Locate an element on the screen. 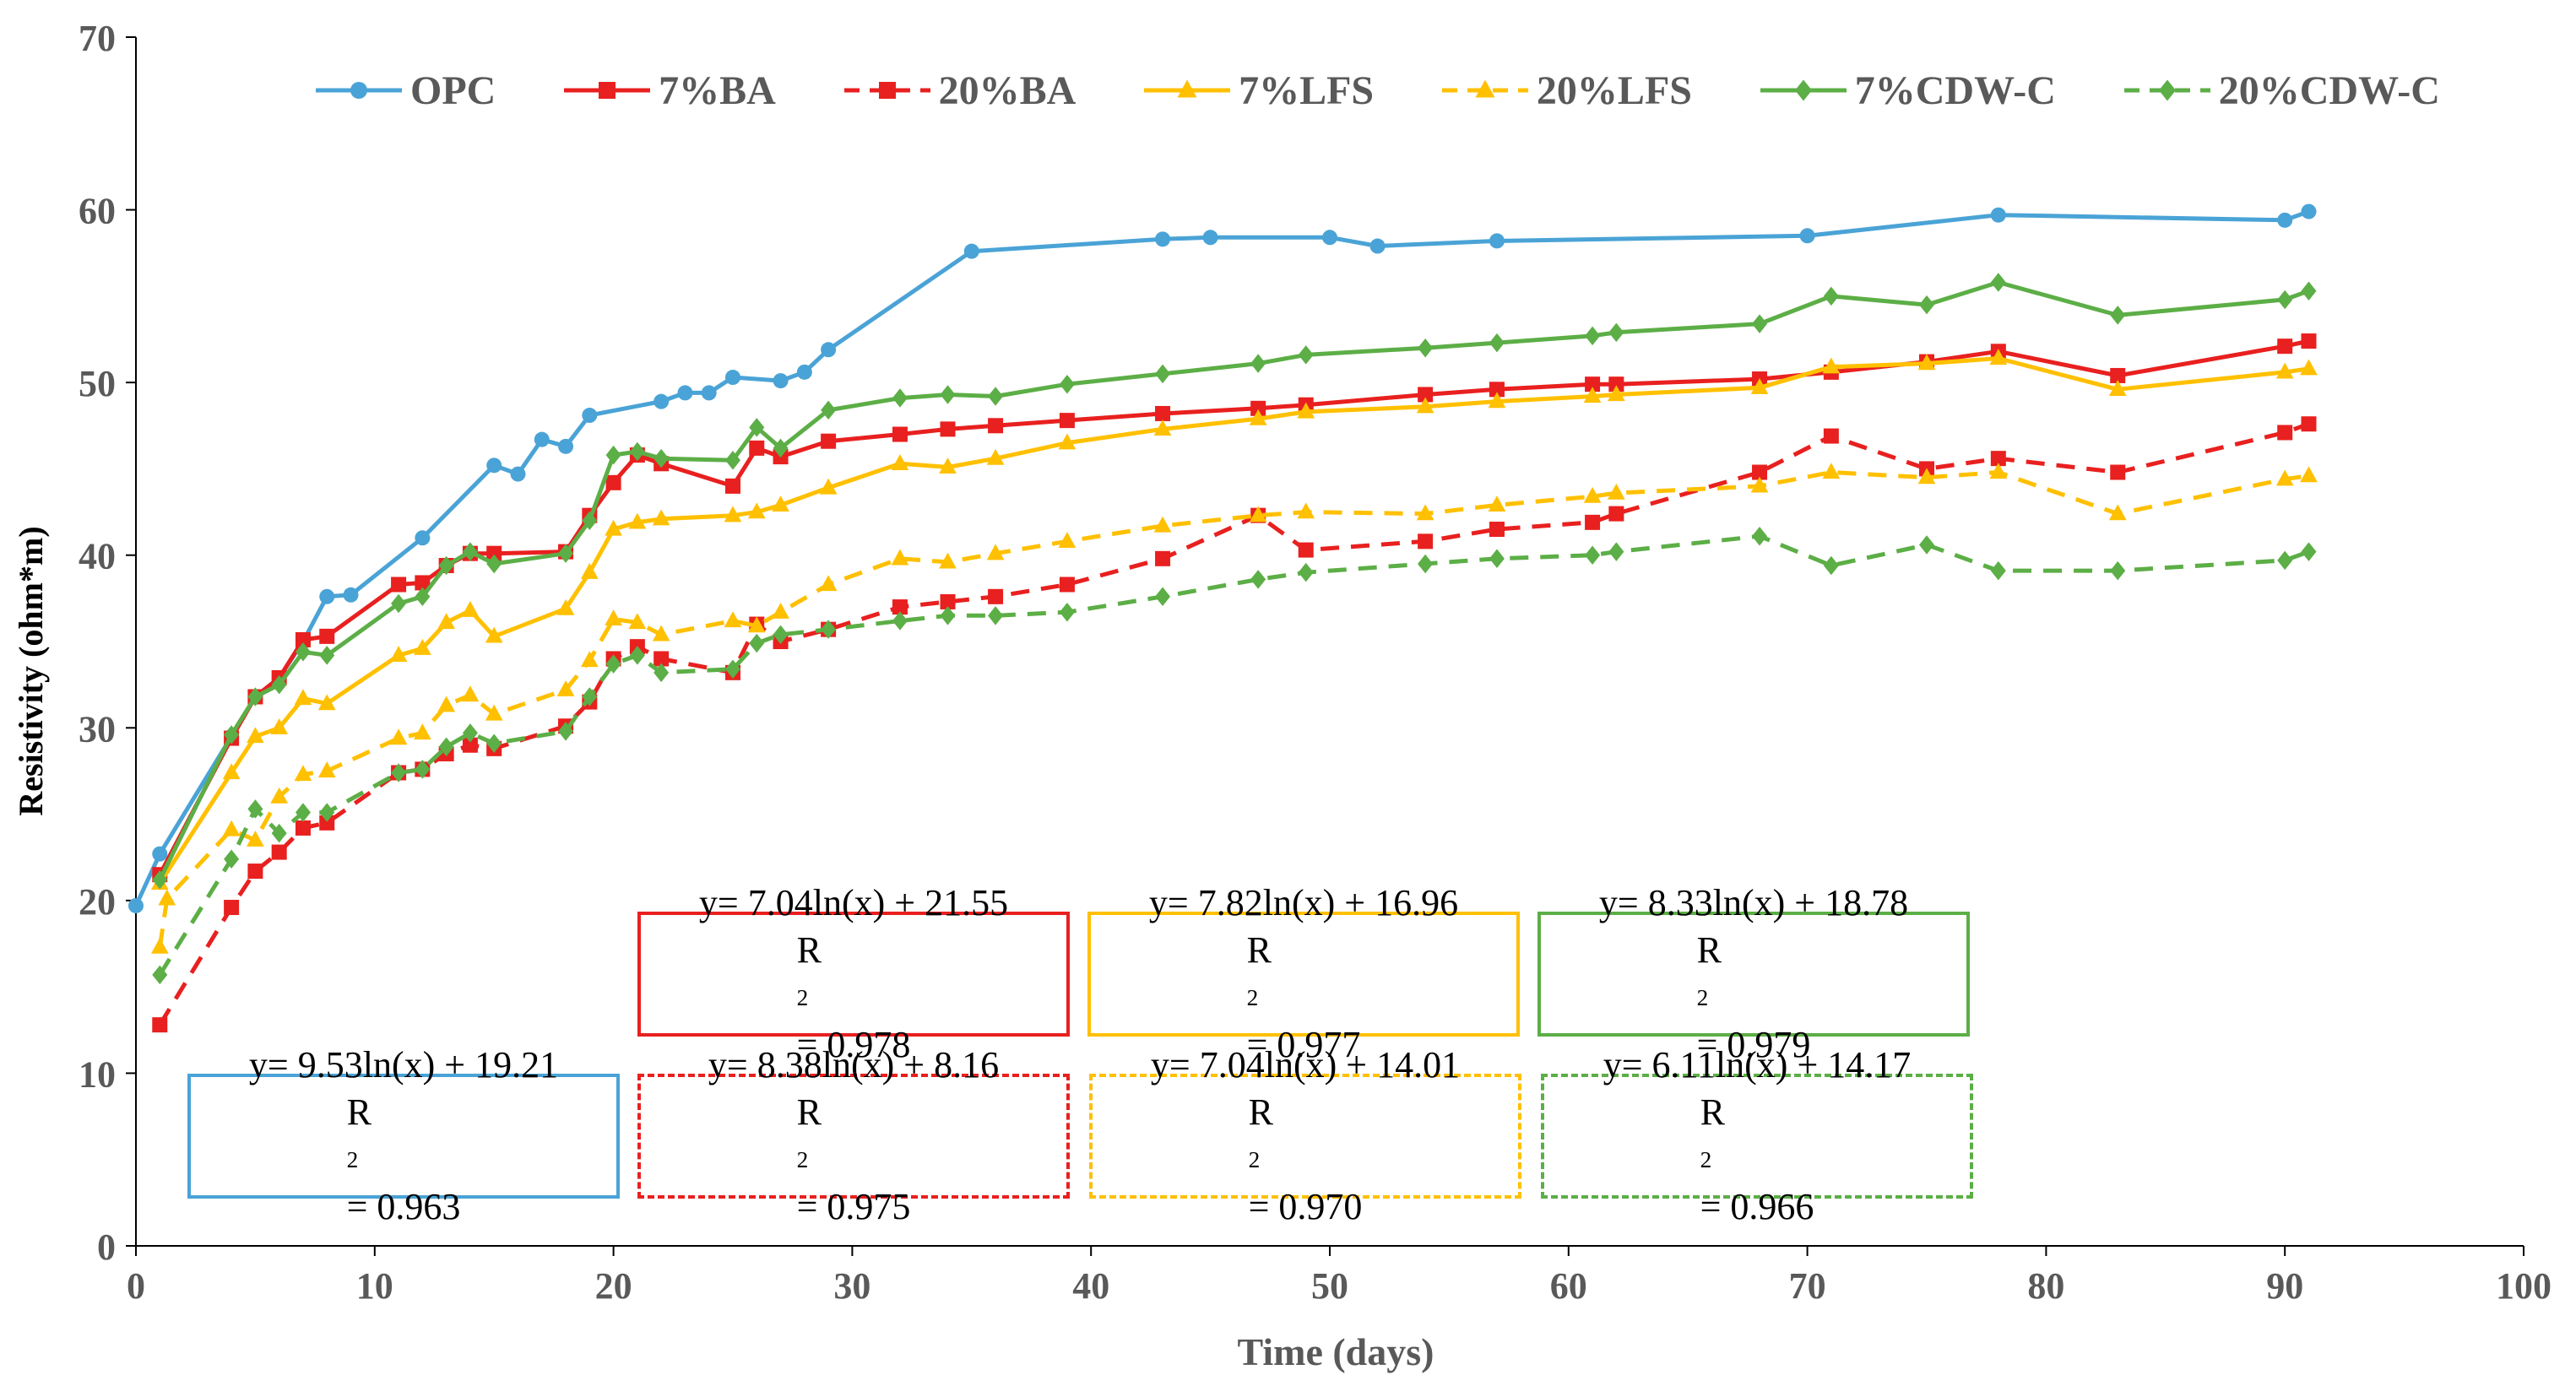 Image resolution: width=2576 pixels, height=1386 pixels. equation-box-20-ba: y= 8.38ln(x) + 8.16 R 2 = 0.975 is located at coordinates (854, 1135).